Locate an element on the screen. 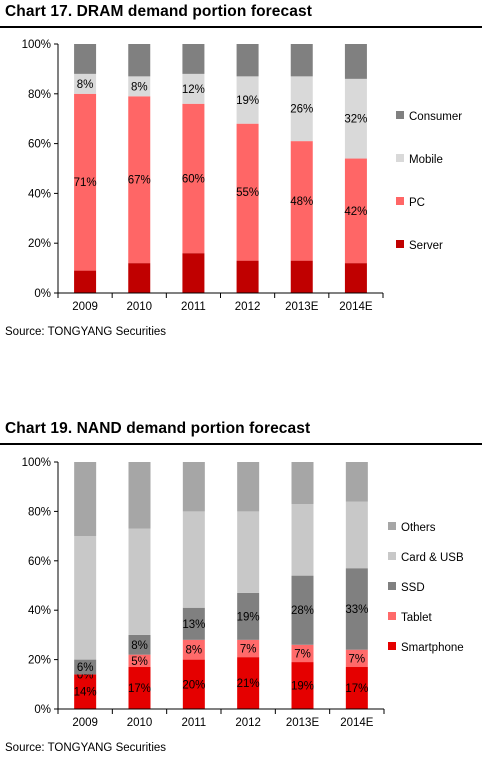 The width and height of the screenshot is (482, 759). legend-swatch-card-usb is located at coordinates (392, 556).